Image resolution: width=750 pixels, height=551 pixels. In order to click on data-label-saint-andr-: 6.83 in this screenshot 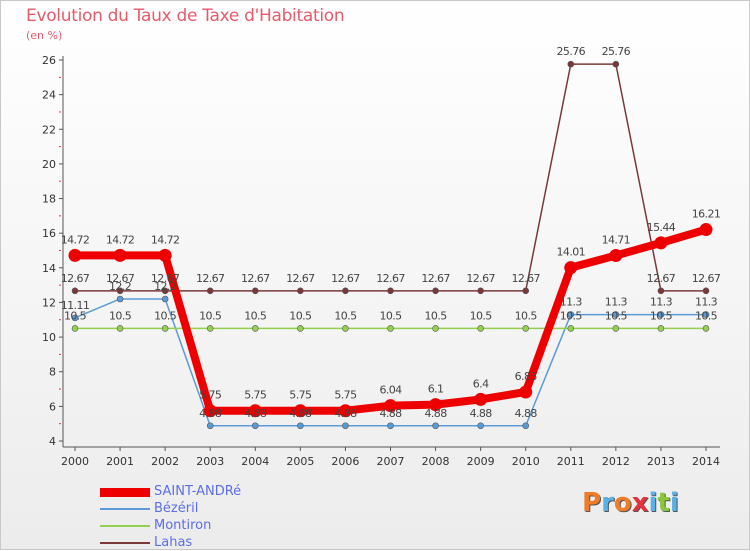, I will do `click(526, 376)`.